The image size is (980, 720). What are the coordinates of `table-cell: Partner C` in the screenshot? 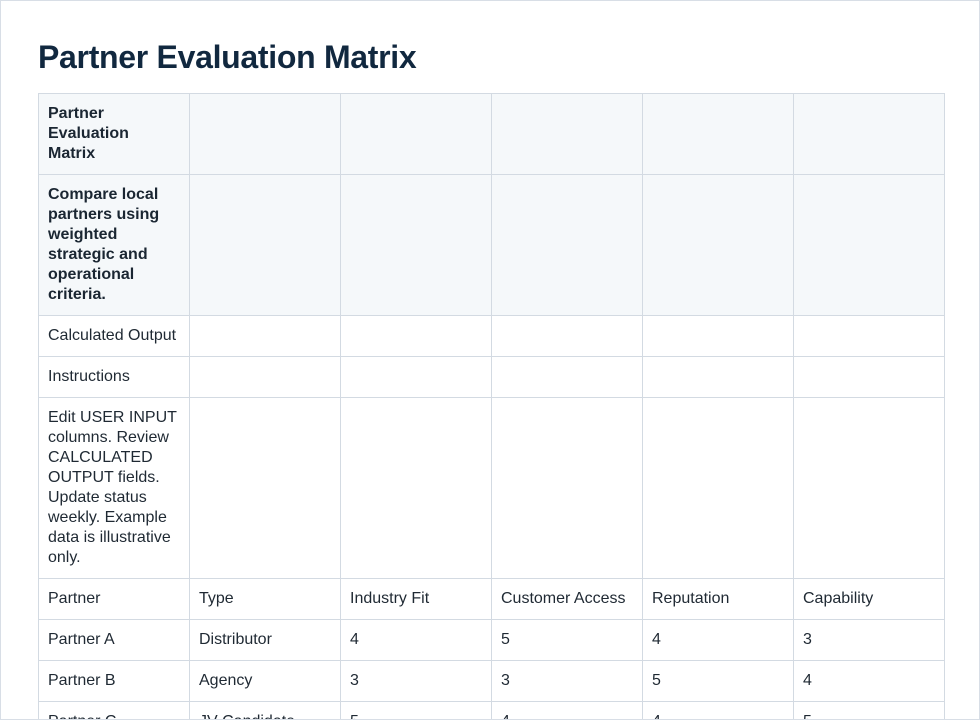 It's located at (114, 710).